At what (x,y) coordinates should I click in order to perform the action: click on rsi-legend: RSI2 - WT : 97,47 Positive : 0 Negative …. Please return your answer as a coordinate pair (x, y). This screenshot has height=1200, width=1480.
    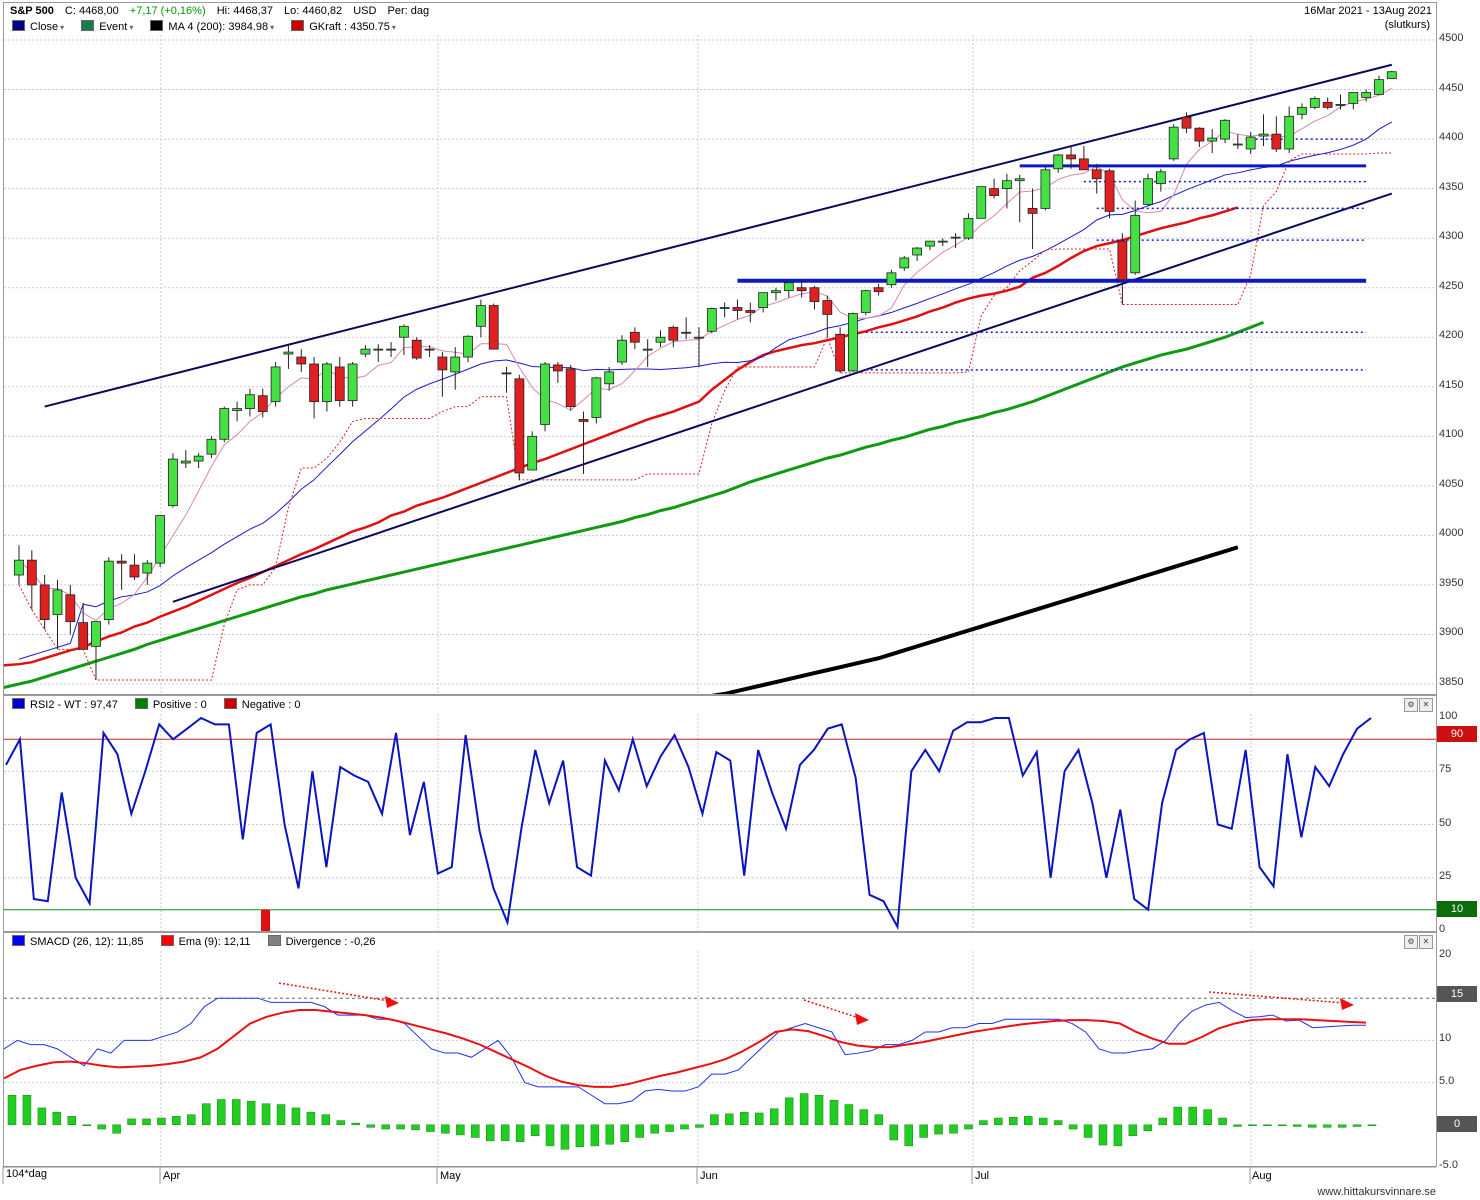
    Looking at the image, I should click on (163, 704).